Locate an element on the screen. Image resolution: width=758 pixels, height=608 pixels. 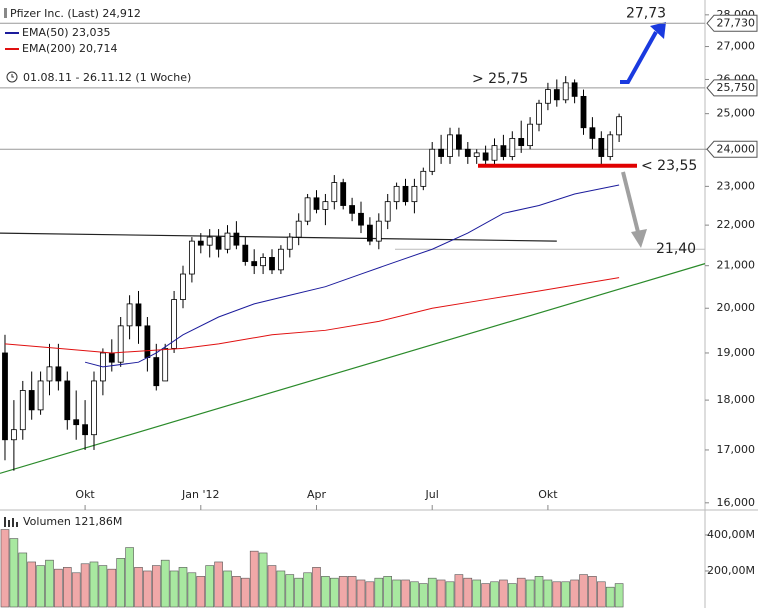
down-arrowhead is located at coordinates (639, 238).